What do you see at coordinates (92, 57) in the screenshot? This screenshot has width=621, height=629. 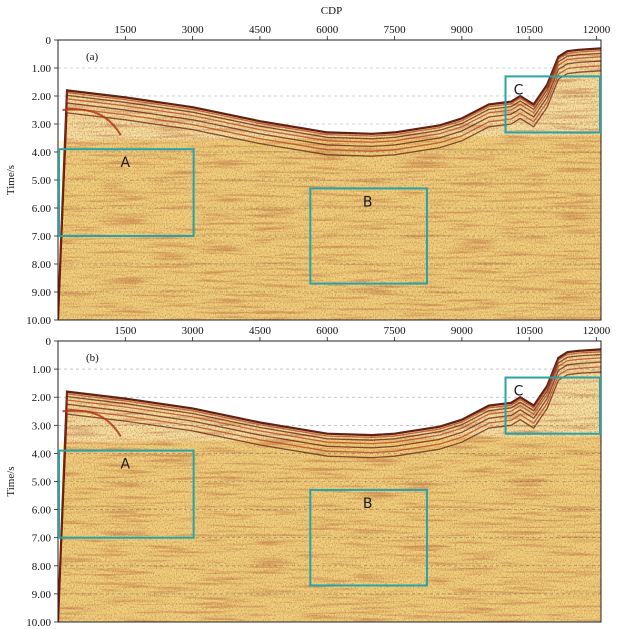 I see `panel-label: (a)` at bounding box center [92, 57].